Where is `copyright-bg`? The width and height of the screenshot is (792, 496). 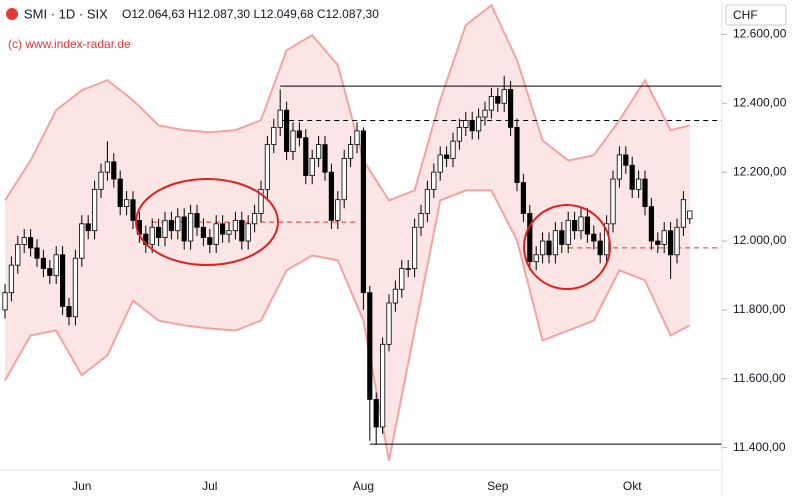 copyright-bg is located at coordinates (81, 44).